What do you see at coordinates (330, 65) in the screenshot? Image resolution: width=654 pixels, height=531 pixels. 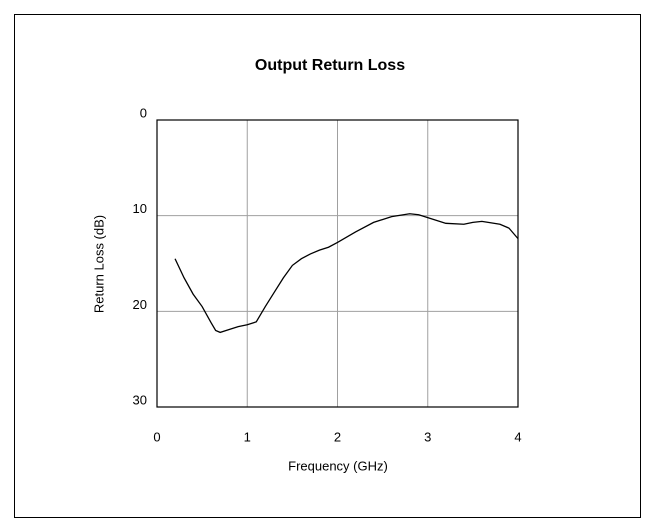 I see `chart-title: Output Return Loss` at bounding box center [330, 65].